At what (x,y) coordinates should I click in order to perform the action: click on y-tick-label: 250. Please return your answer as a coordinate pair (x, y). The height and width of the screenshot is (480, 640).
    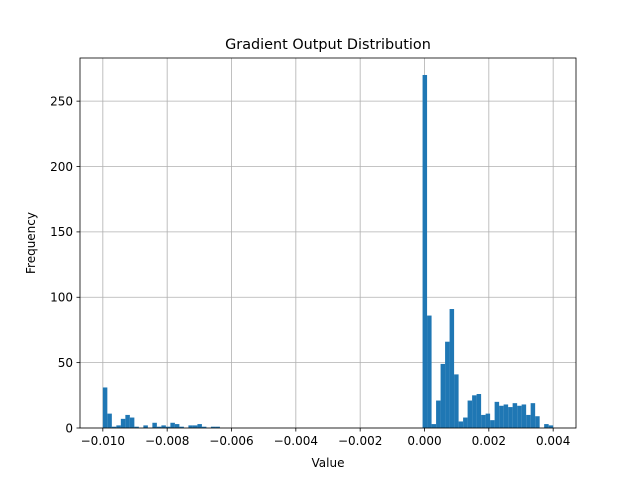
    Looking at the image, I should click on (61, 101).